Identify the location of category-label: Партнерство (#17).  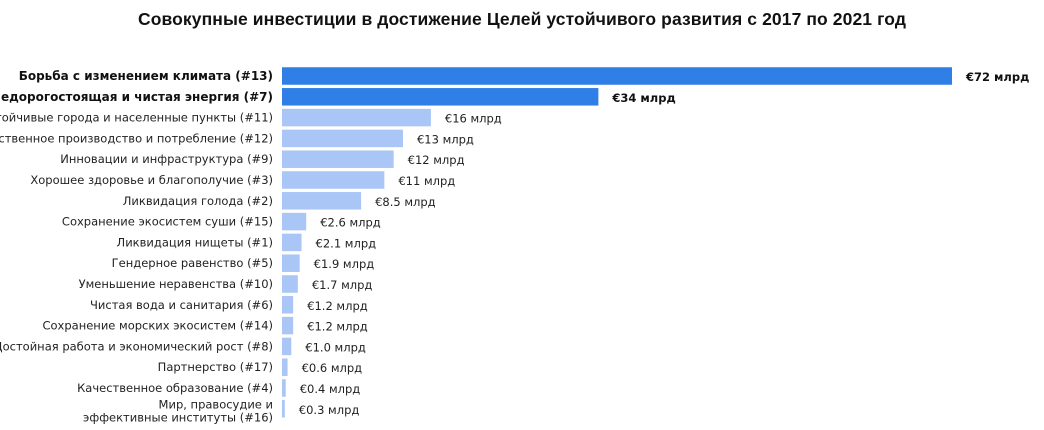
(215, 367).